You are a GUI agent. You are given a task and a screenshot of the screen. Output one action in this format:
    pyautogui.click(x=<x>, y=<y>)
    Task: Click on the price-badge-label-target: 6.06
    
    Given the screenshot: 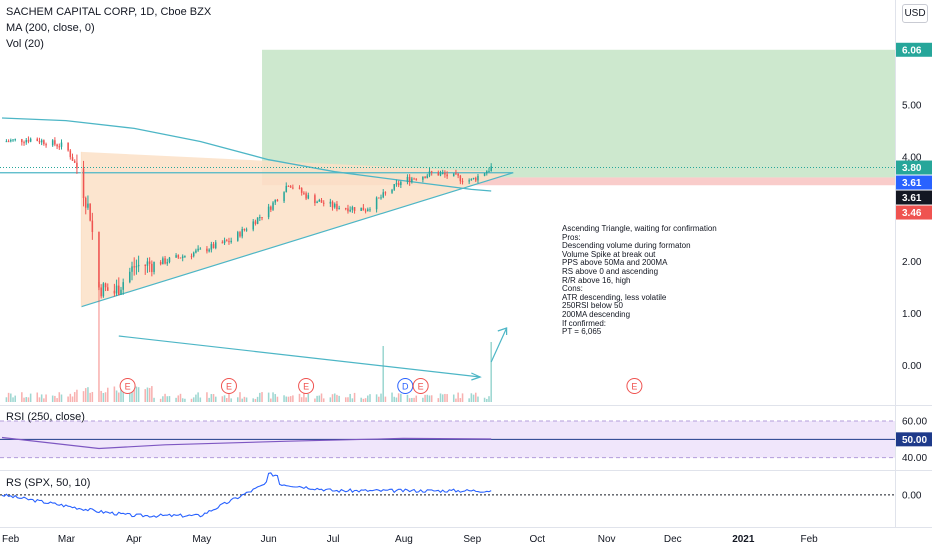 What is the action you would take?
    pyautogui.click(x=912, y=50)
    